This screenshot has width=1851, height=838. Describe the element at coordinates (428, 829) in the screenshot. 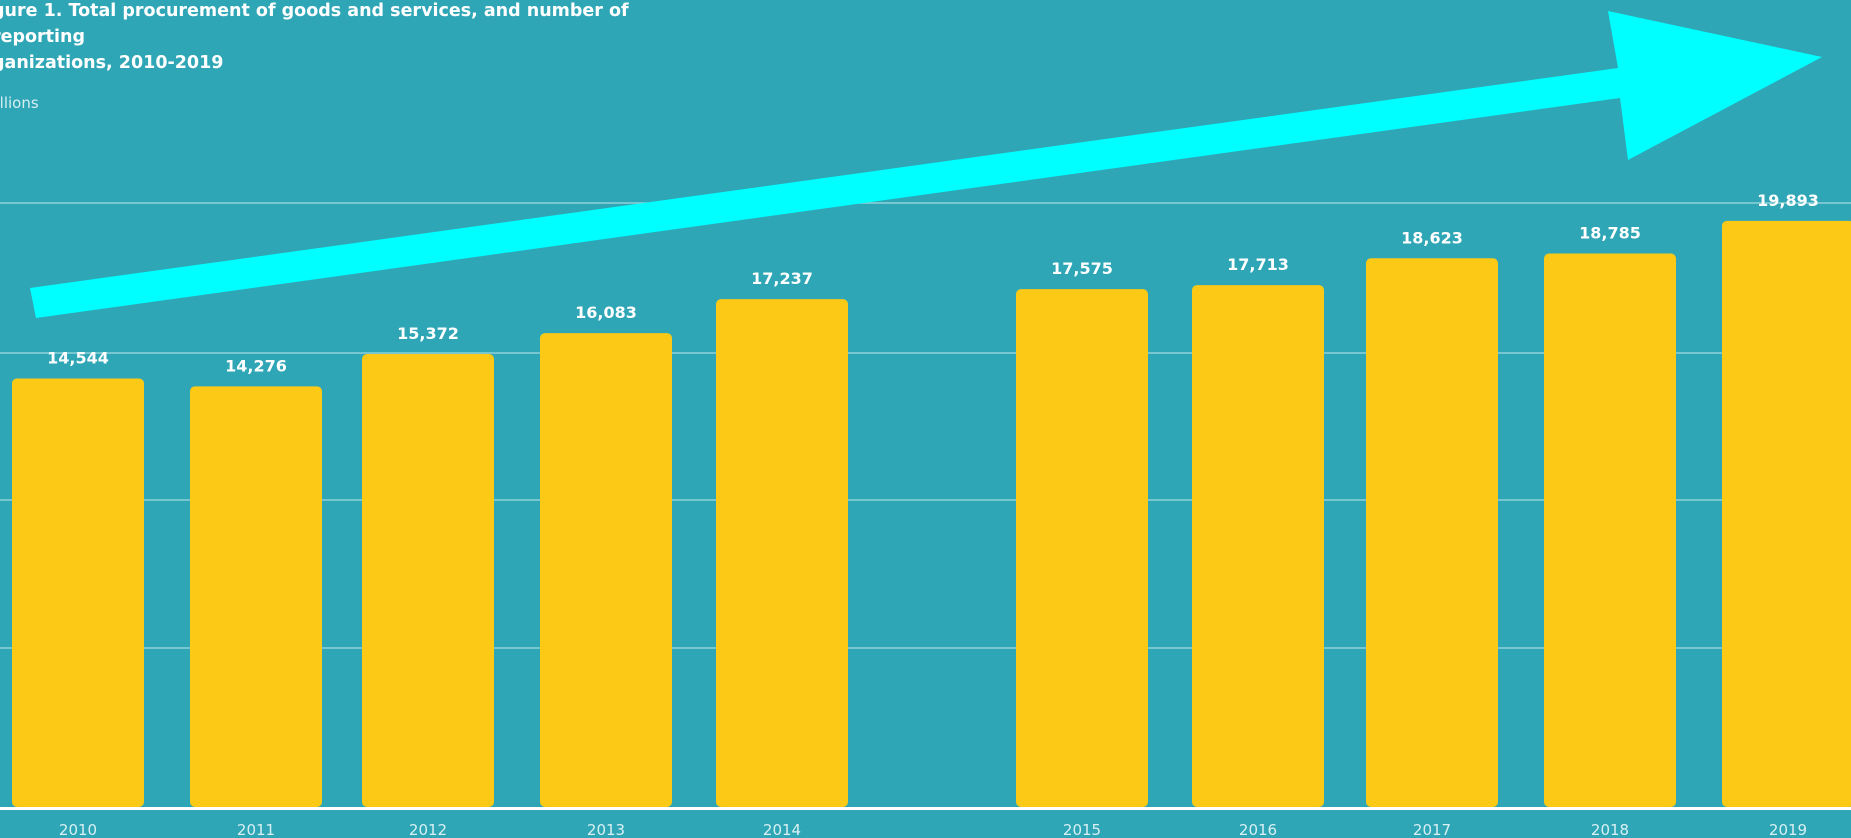

I see `x-tick-label-2012: 2012` at that location.